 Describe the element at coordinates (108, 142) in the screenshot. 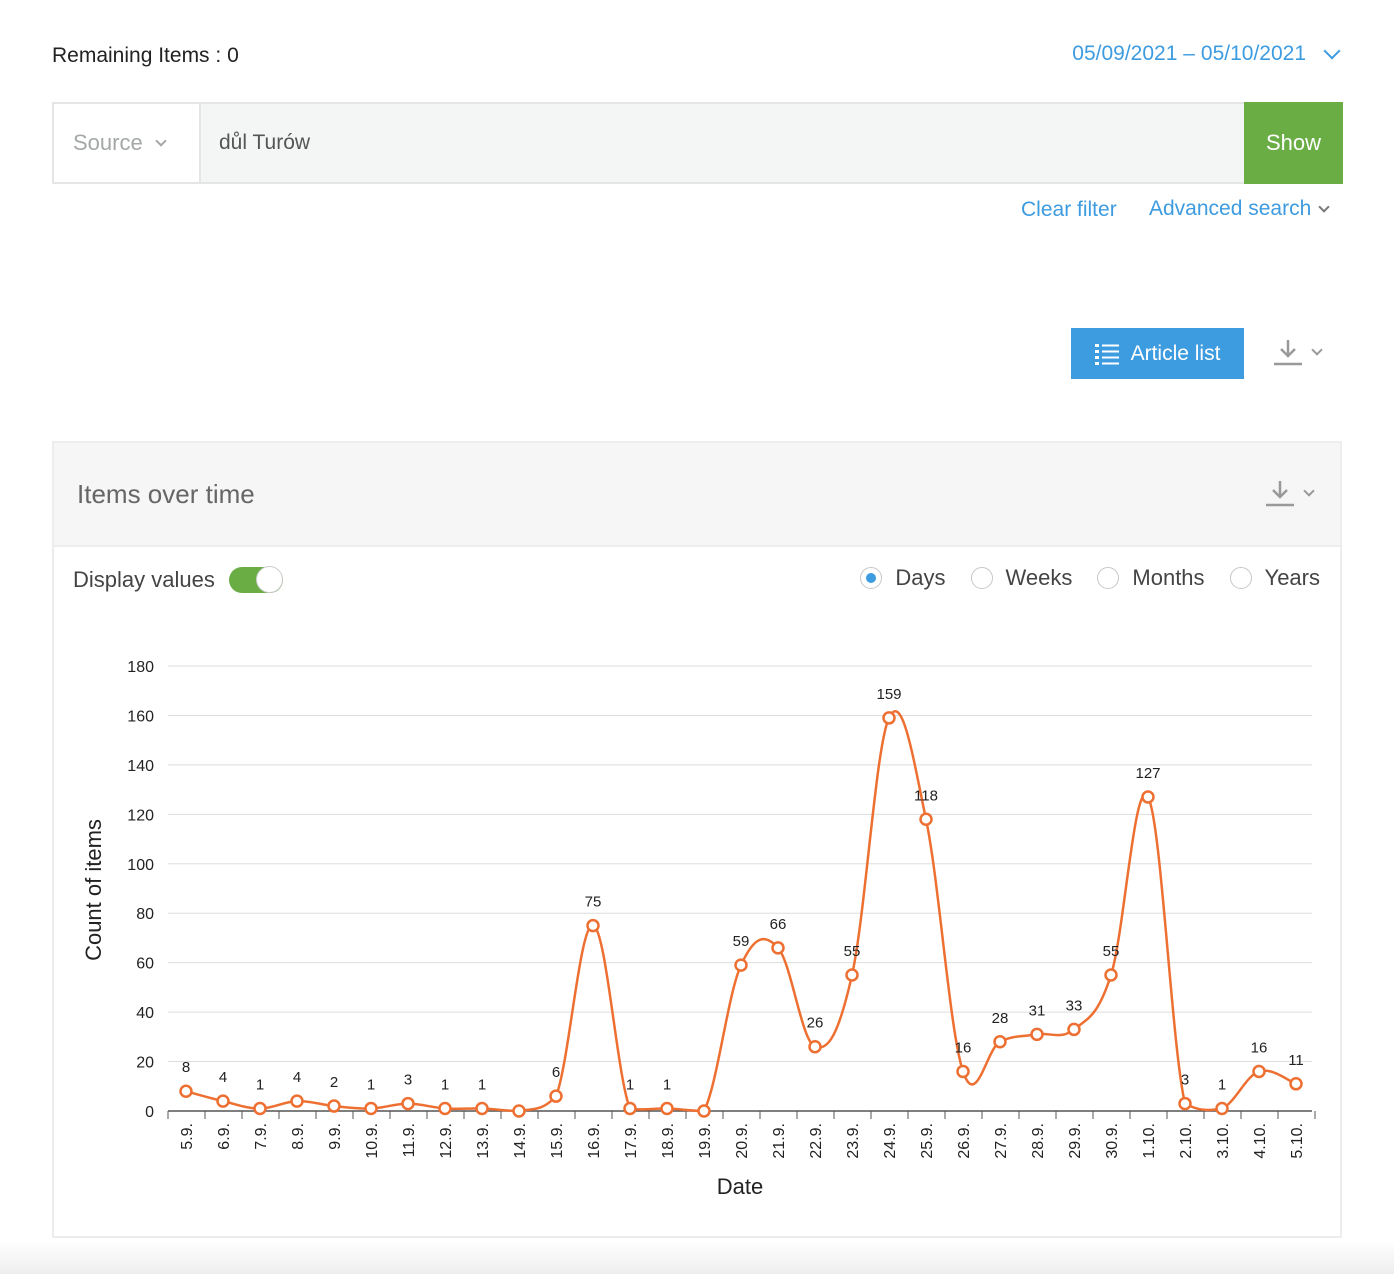

I see `source-dropdown-label: Source` at that location.